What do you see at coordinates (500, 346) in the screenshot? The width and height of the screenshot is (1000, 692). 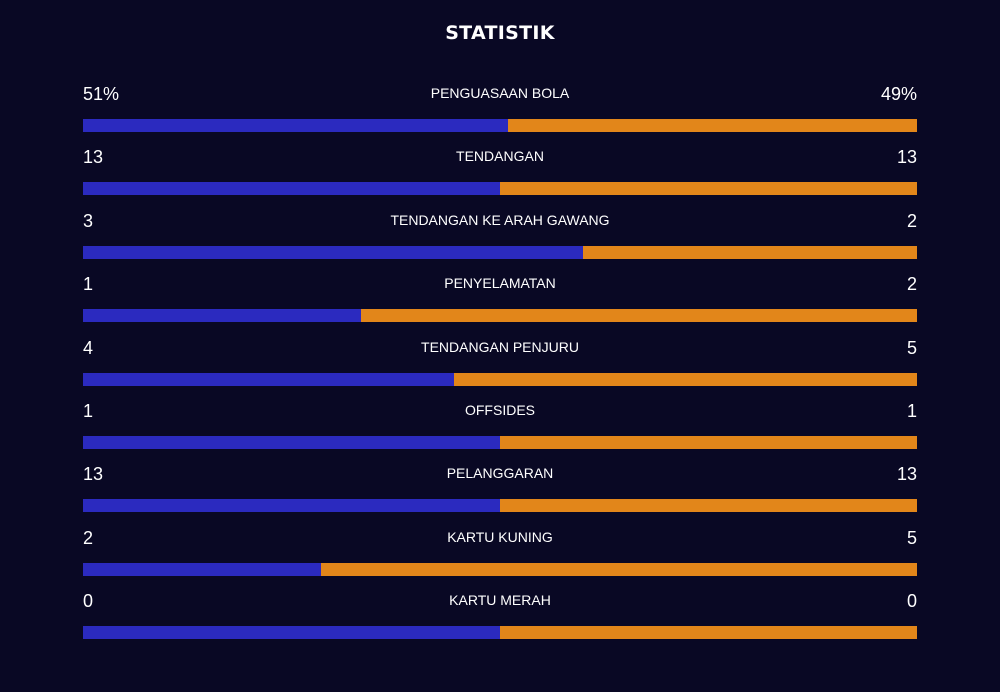 I see `stat-label: TENDANGAN PENJURU` at bounding box center [500, 346].